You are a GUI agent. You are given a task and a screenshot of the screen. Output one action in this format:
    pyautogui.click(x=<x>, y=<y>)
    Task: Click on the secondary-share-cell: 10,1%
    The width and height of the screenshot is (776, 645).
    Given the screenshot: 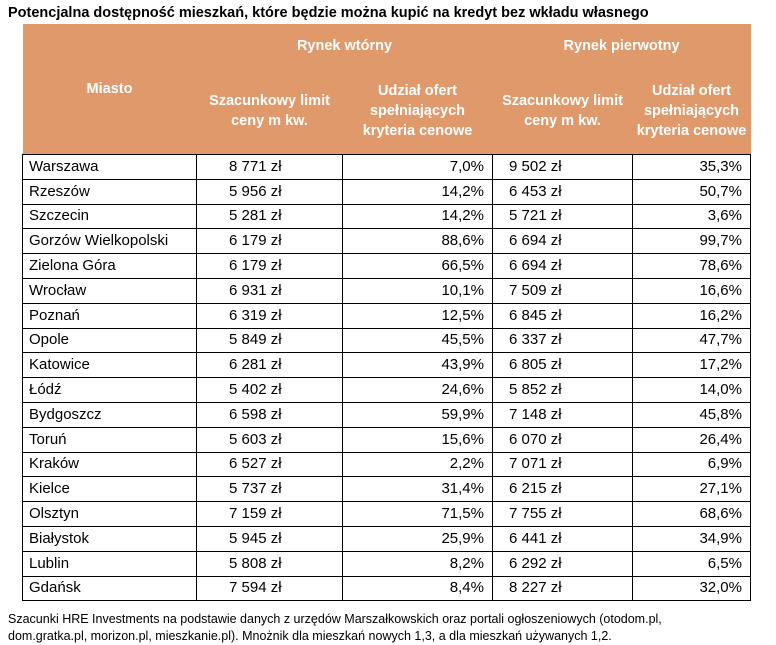 What is the action you would take?
    pyautogui.click(x=417, y=290)
    